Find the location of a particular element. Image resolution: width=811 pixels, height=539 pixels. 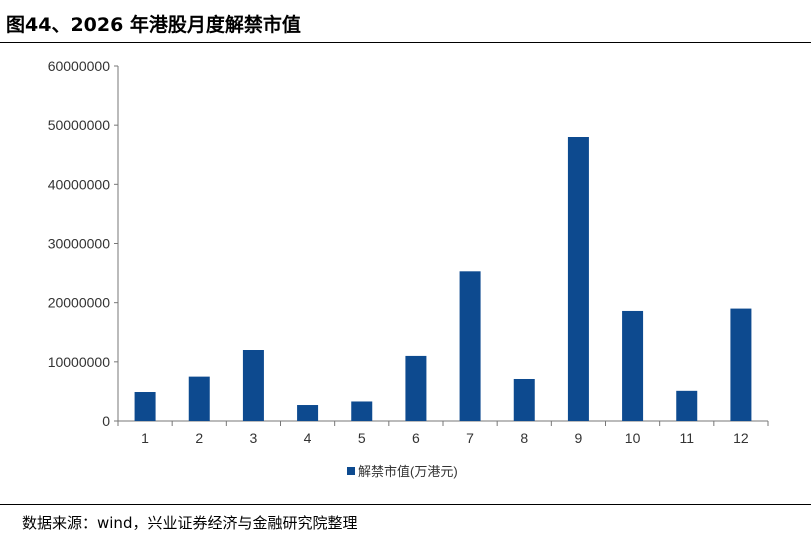

y-tick-label: 40000000 is located at coordinates (79, 184).